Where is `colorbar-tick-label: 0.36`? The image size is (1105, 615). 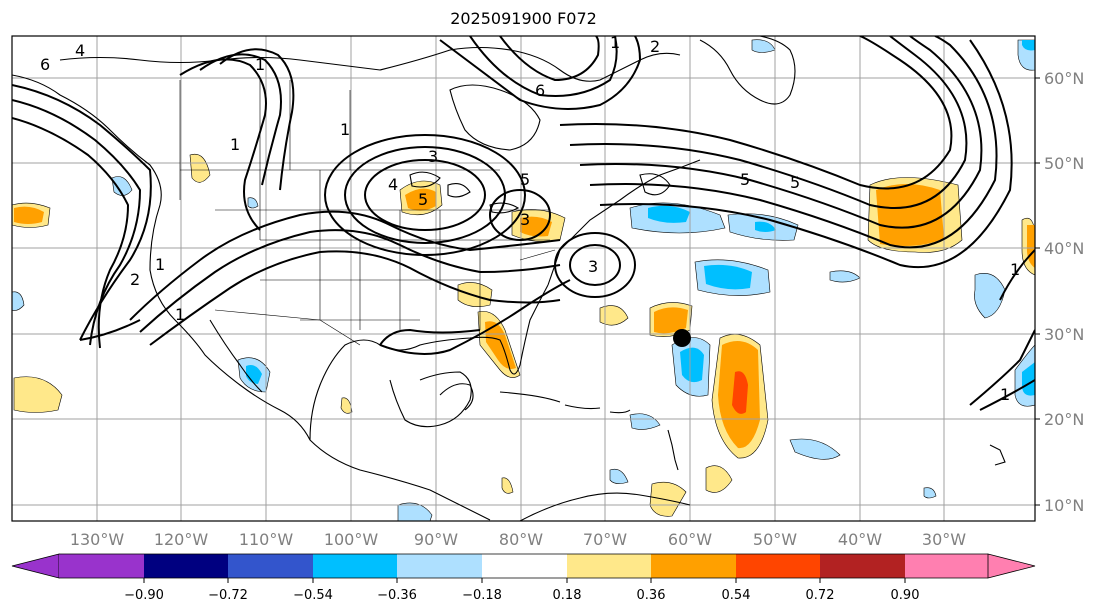
colorbar-tick-label: 0.36 is located at coordinates (651, 595).